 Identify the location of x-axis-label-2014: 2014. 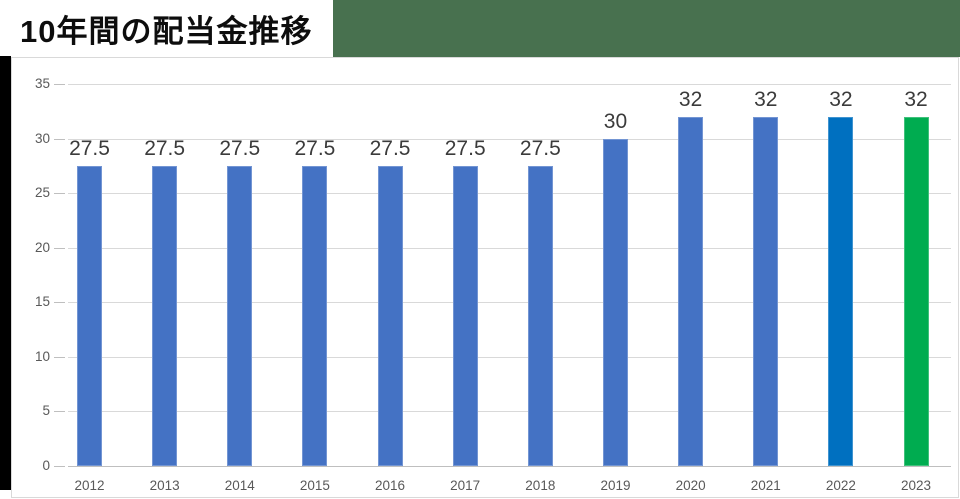
(239, 485).